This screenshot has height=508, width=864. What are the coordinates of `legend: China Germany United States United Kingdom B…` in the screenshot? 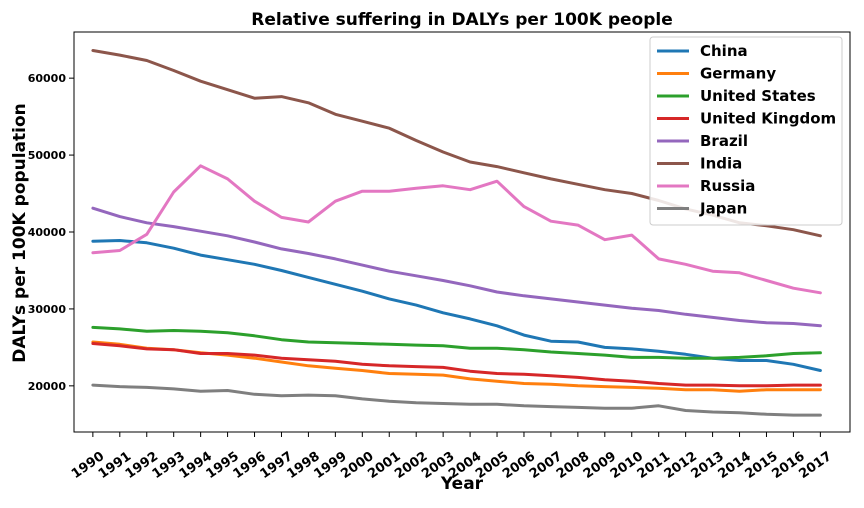 It's located at (746, 131).